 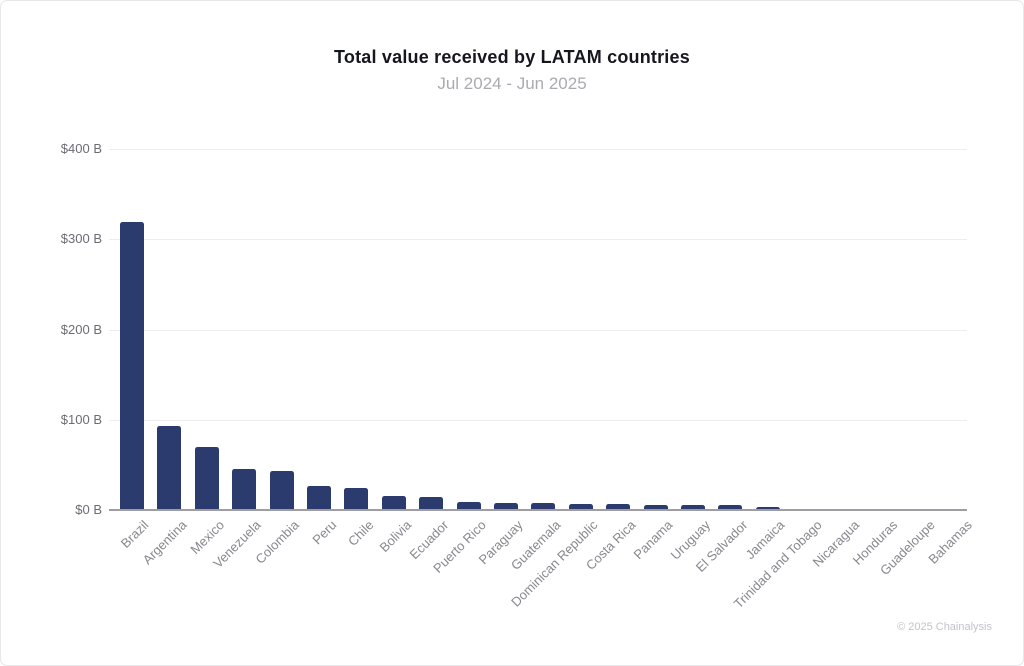 I want to click on chart-title: Total value received by LATAM countries, so click(x=512, y=57).